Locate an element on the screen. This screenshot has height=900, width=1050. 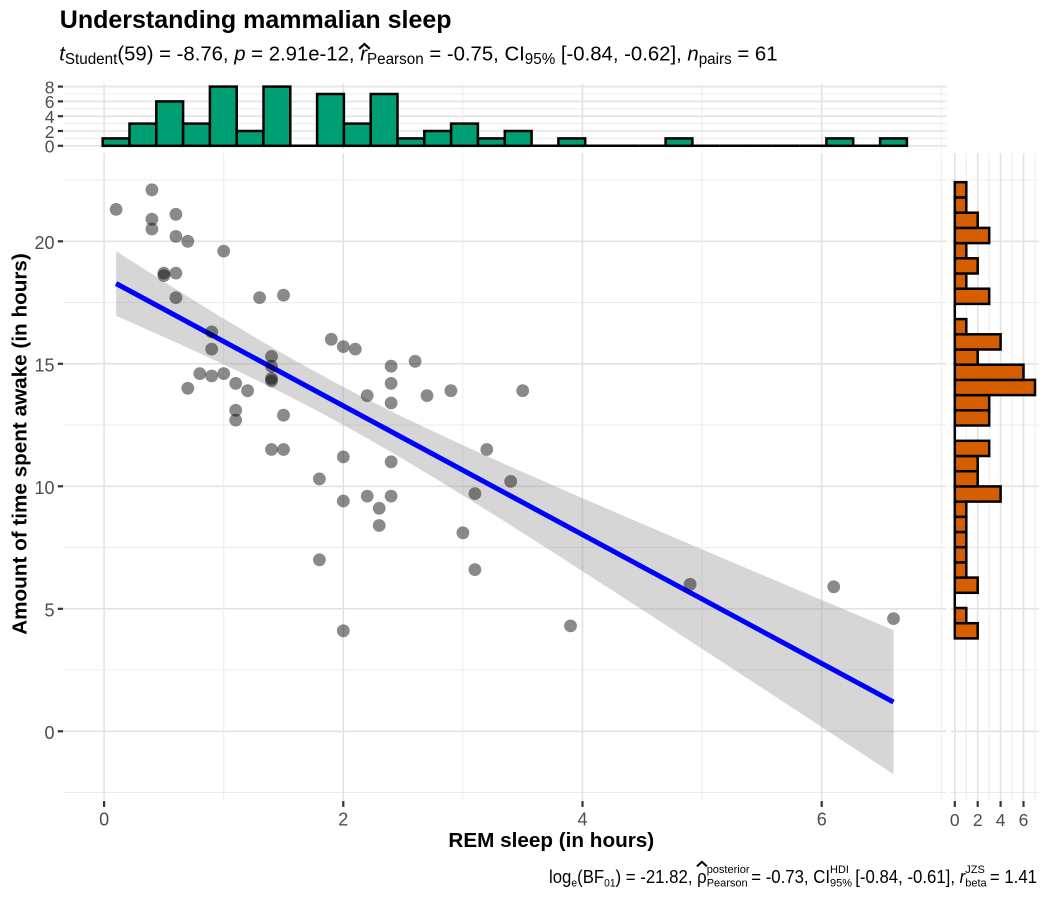
svg-text: posterior is located at coordinates (728, 870).